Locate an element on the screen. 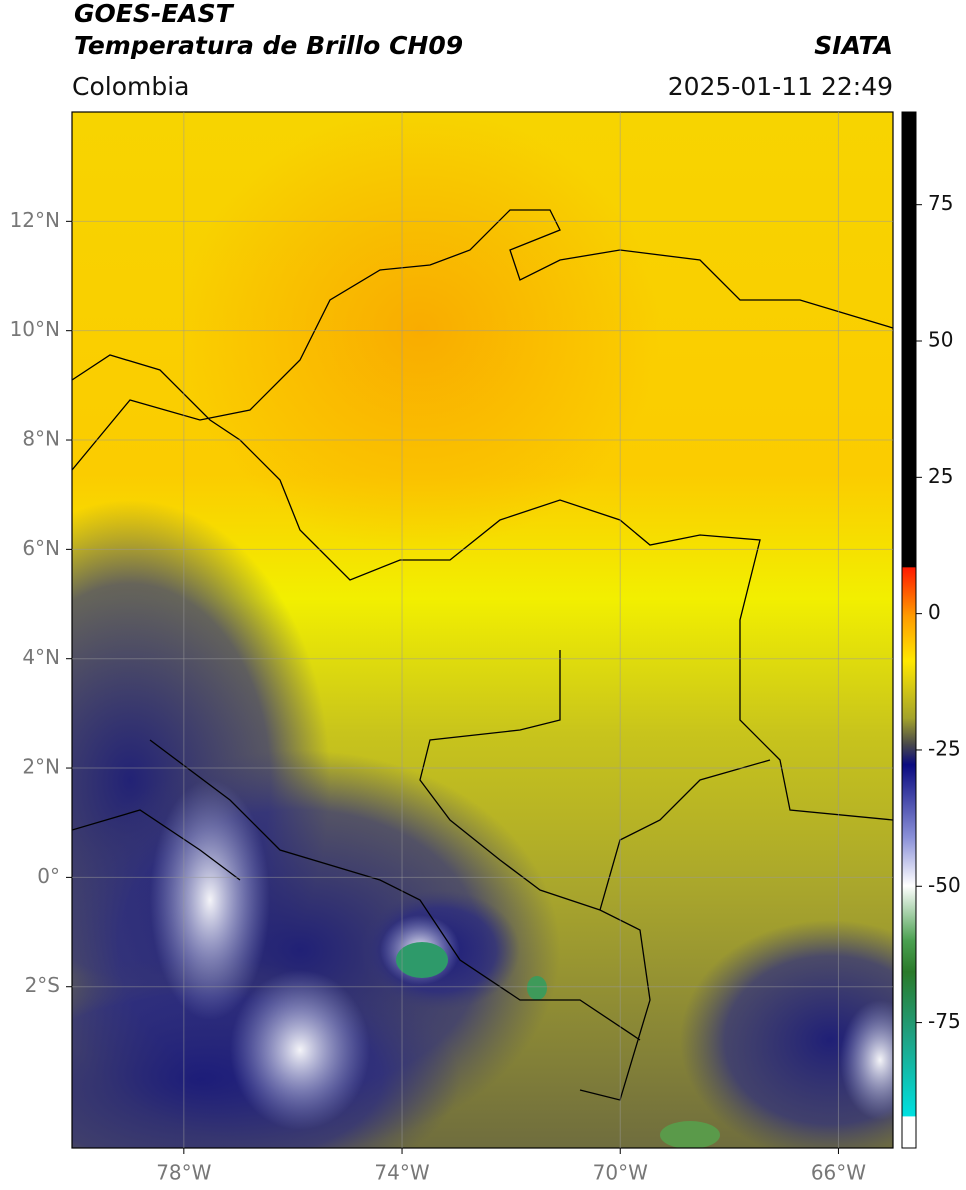 Image resolution: width=966 pixels, height=1190 pixels. y-tick-label: 12°N is located at coordinates (35, 220).